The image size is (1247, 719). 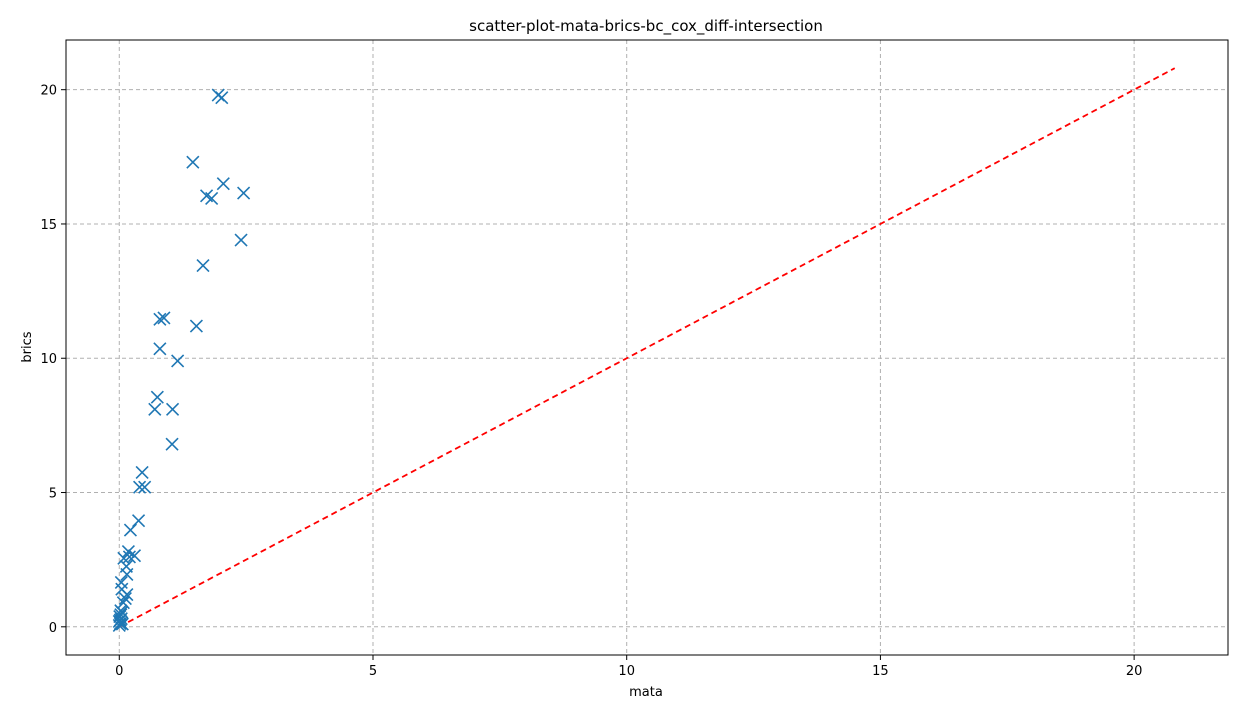 I want to click on x-tick-label: 0, so click(x=119, y=671).